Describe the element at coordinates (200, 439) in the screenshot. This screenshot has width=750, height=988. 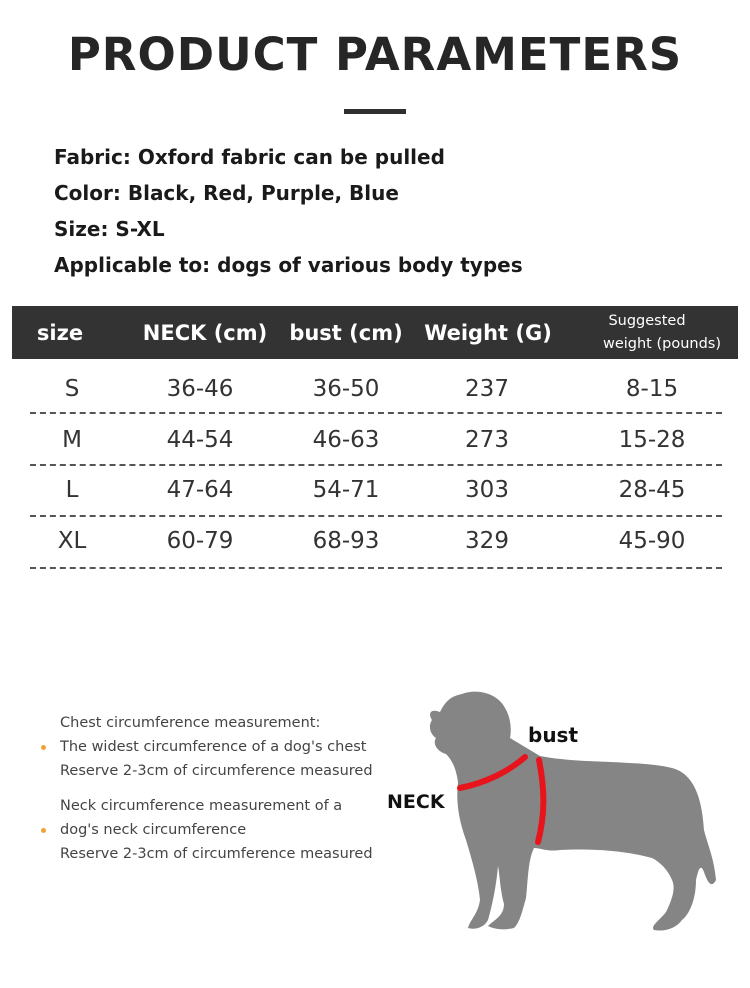
I see `cell-neck: 44-54` at that location.